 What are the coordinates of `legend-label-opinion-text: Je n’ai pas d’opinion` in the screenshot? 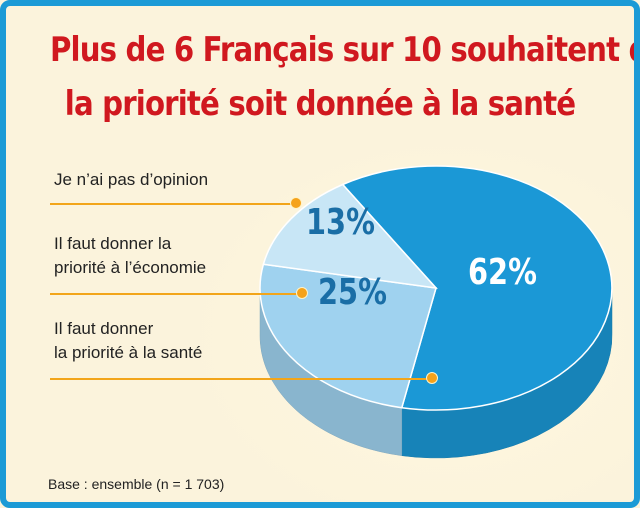 It's located at (131, 179).